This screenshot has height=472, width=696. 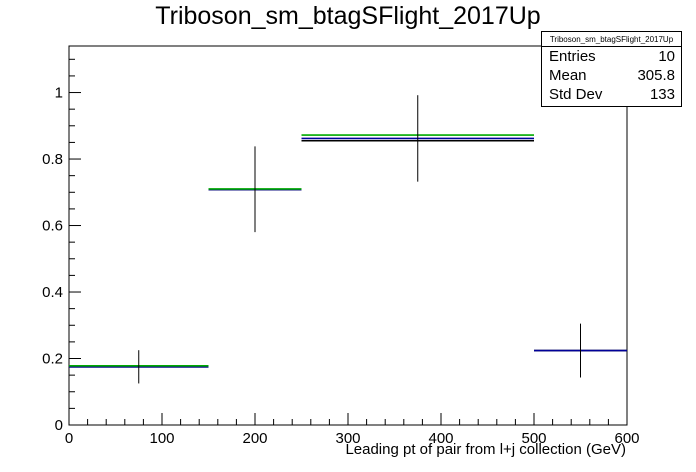 I want to click on stats-box-title: Triboson_sm_btagSFlight_2017Up, so click(x=611, y=39).